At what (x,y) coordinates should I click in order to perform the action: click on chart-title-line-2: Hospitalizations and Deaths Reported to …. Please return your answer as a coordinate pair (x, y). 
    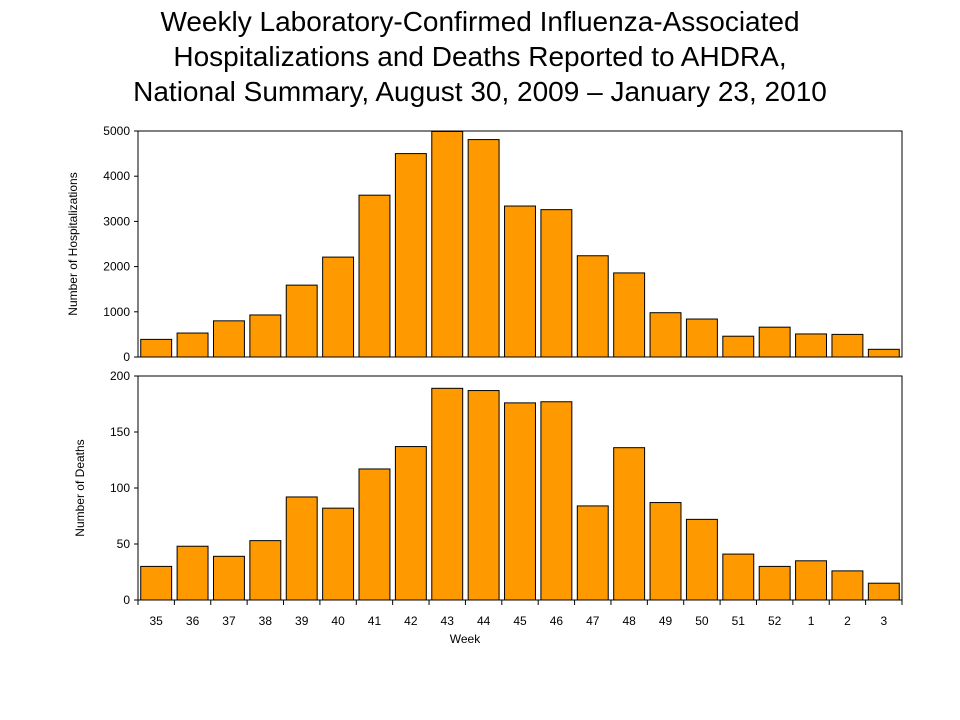
    Looking at the image, I should click on (480, 56).